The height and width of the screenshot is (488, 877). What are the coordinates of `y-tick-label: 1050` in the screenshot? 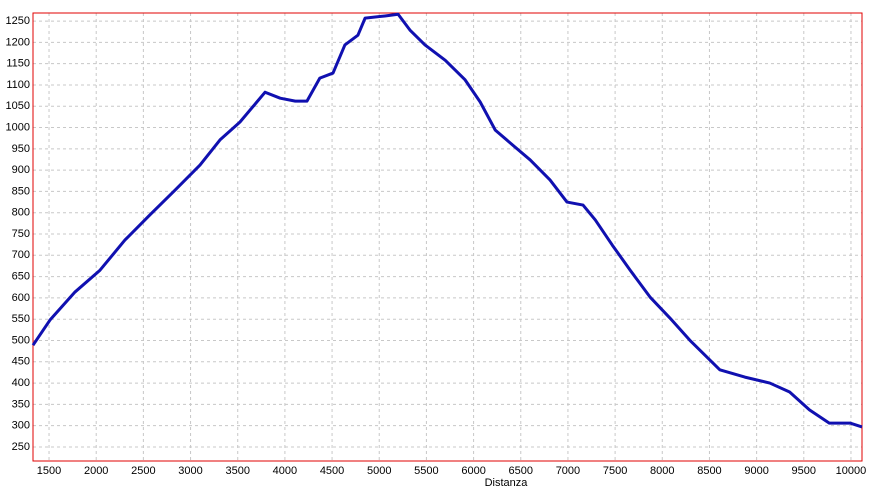 It's located at (18, 106).